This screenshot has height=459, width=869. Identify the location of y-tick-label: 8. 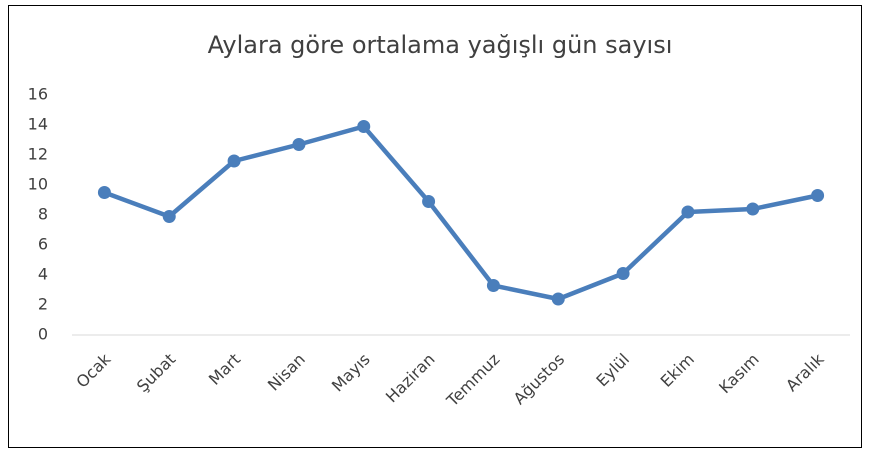
(43, 214).